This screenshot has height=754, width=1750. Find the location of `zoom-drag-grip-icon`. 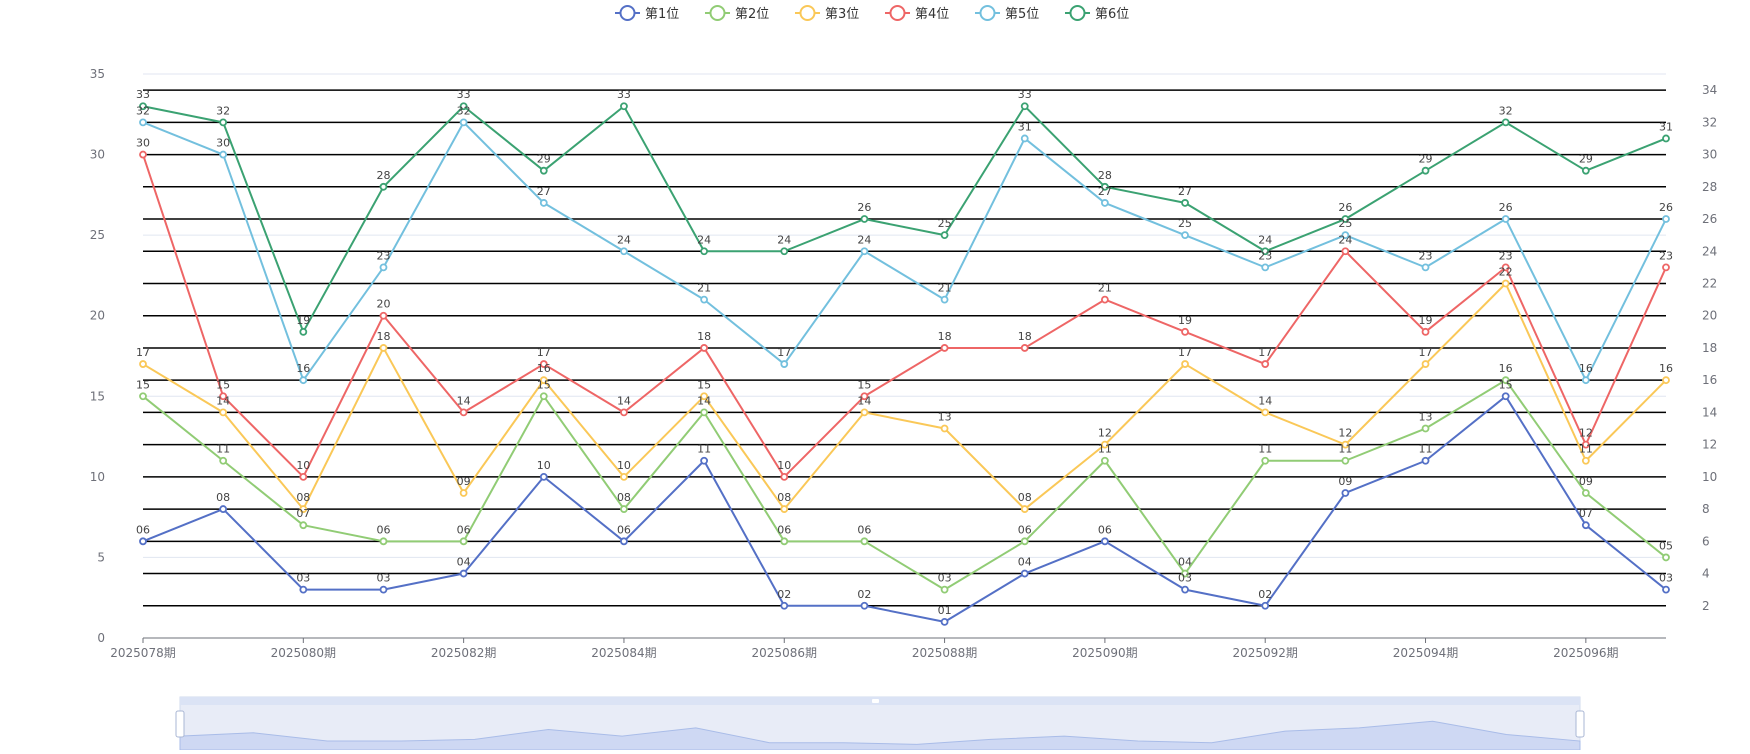

zoom-drag-grip-icon is located at coordinates (875, 701).